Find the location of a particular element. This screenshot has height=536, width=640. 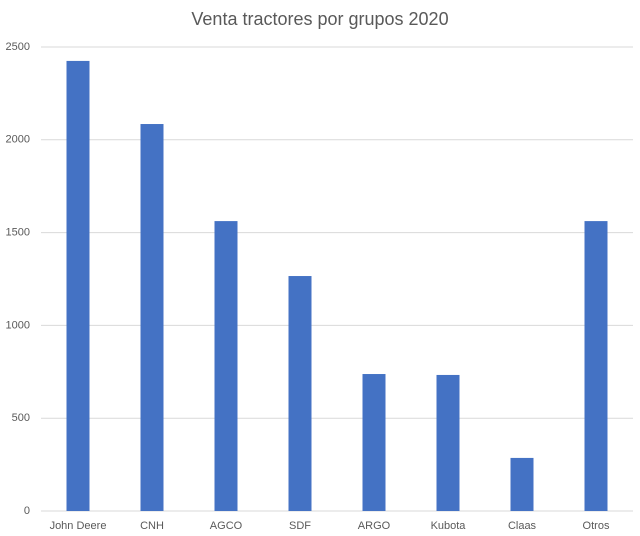

y-tick-label: 1000 is located at coordinates (18, 325).